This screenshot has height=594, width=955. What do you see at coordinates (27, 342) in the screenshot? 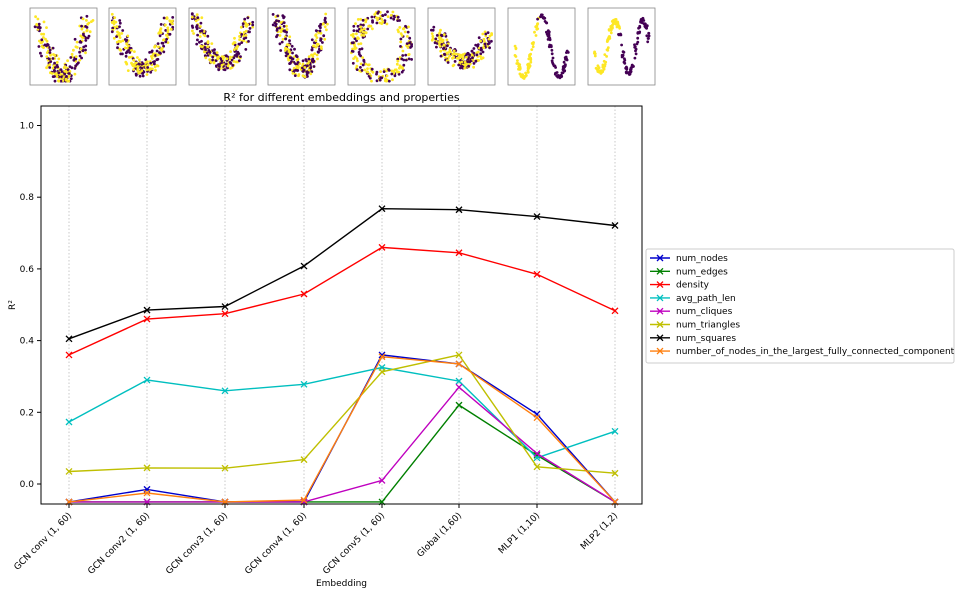
I see `y-tick-label: 0.4` at bounding box center [27, 342].